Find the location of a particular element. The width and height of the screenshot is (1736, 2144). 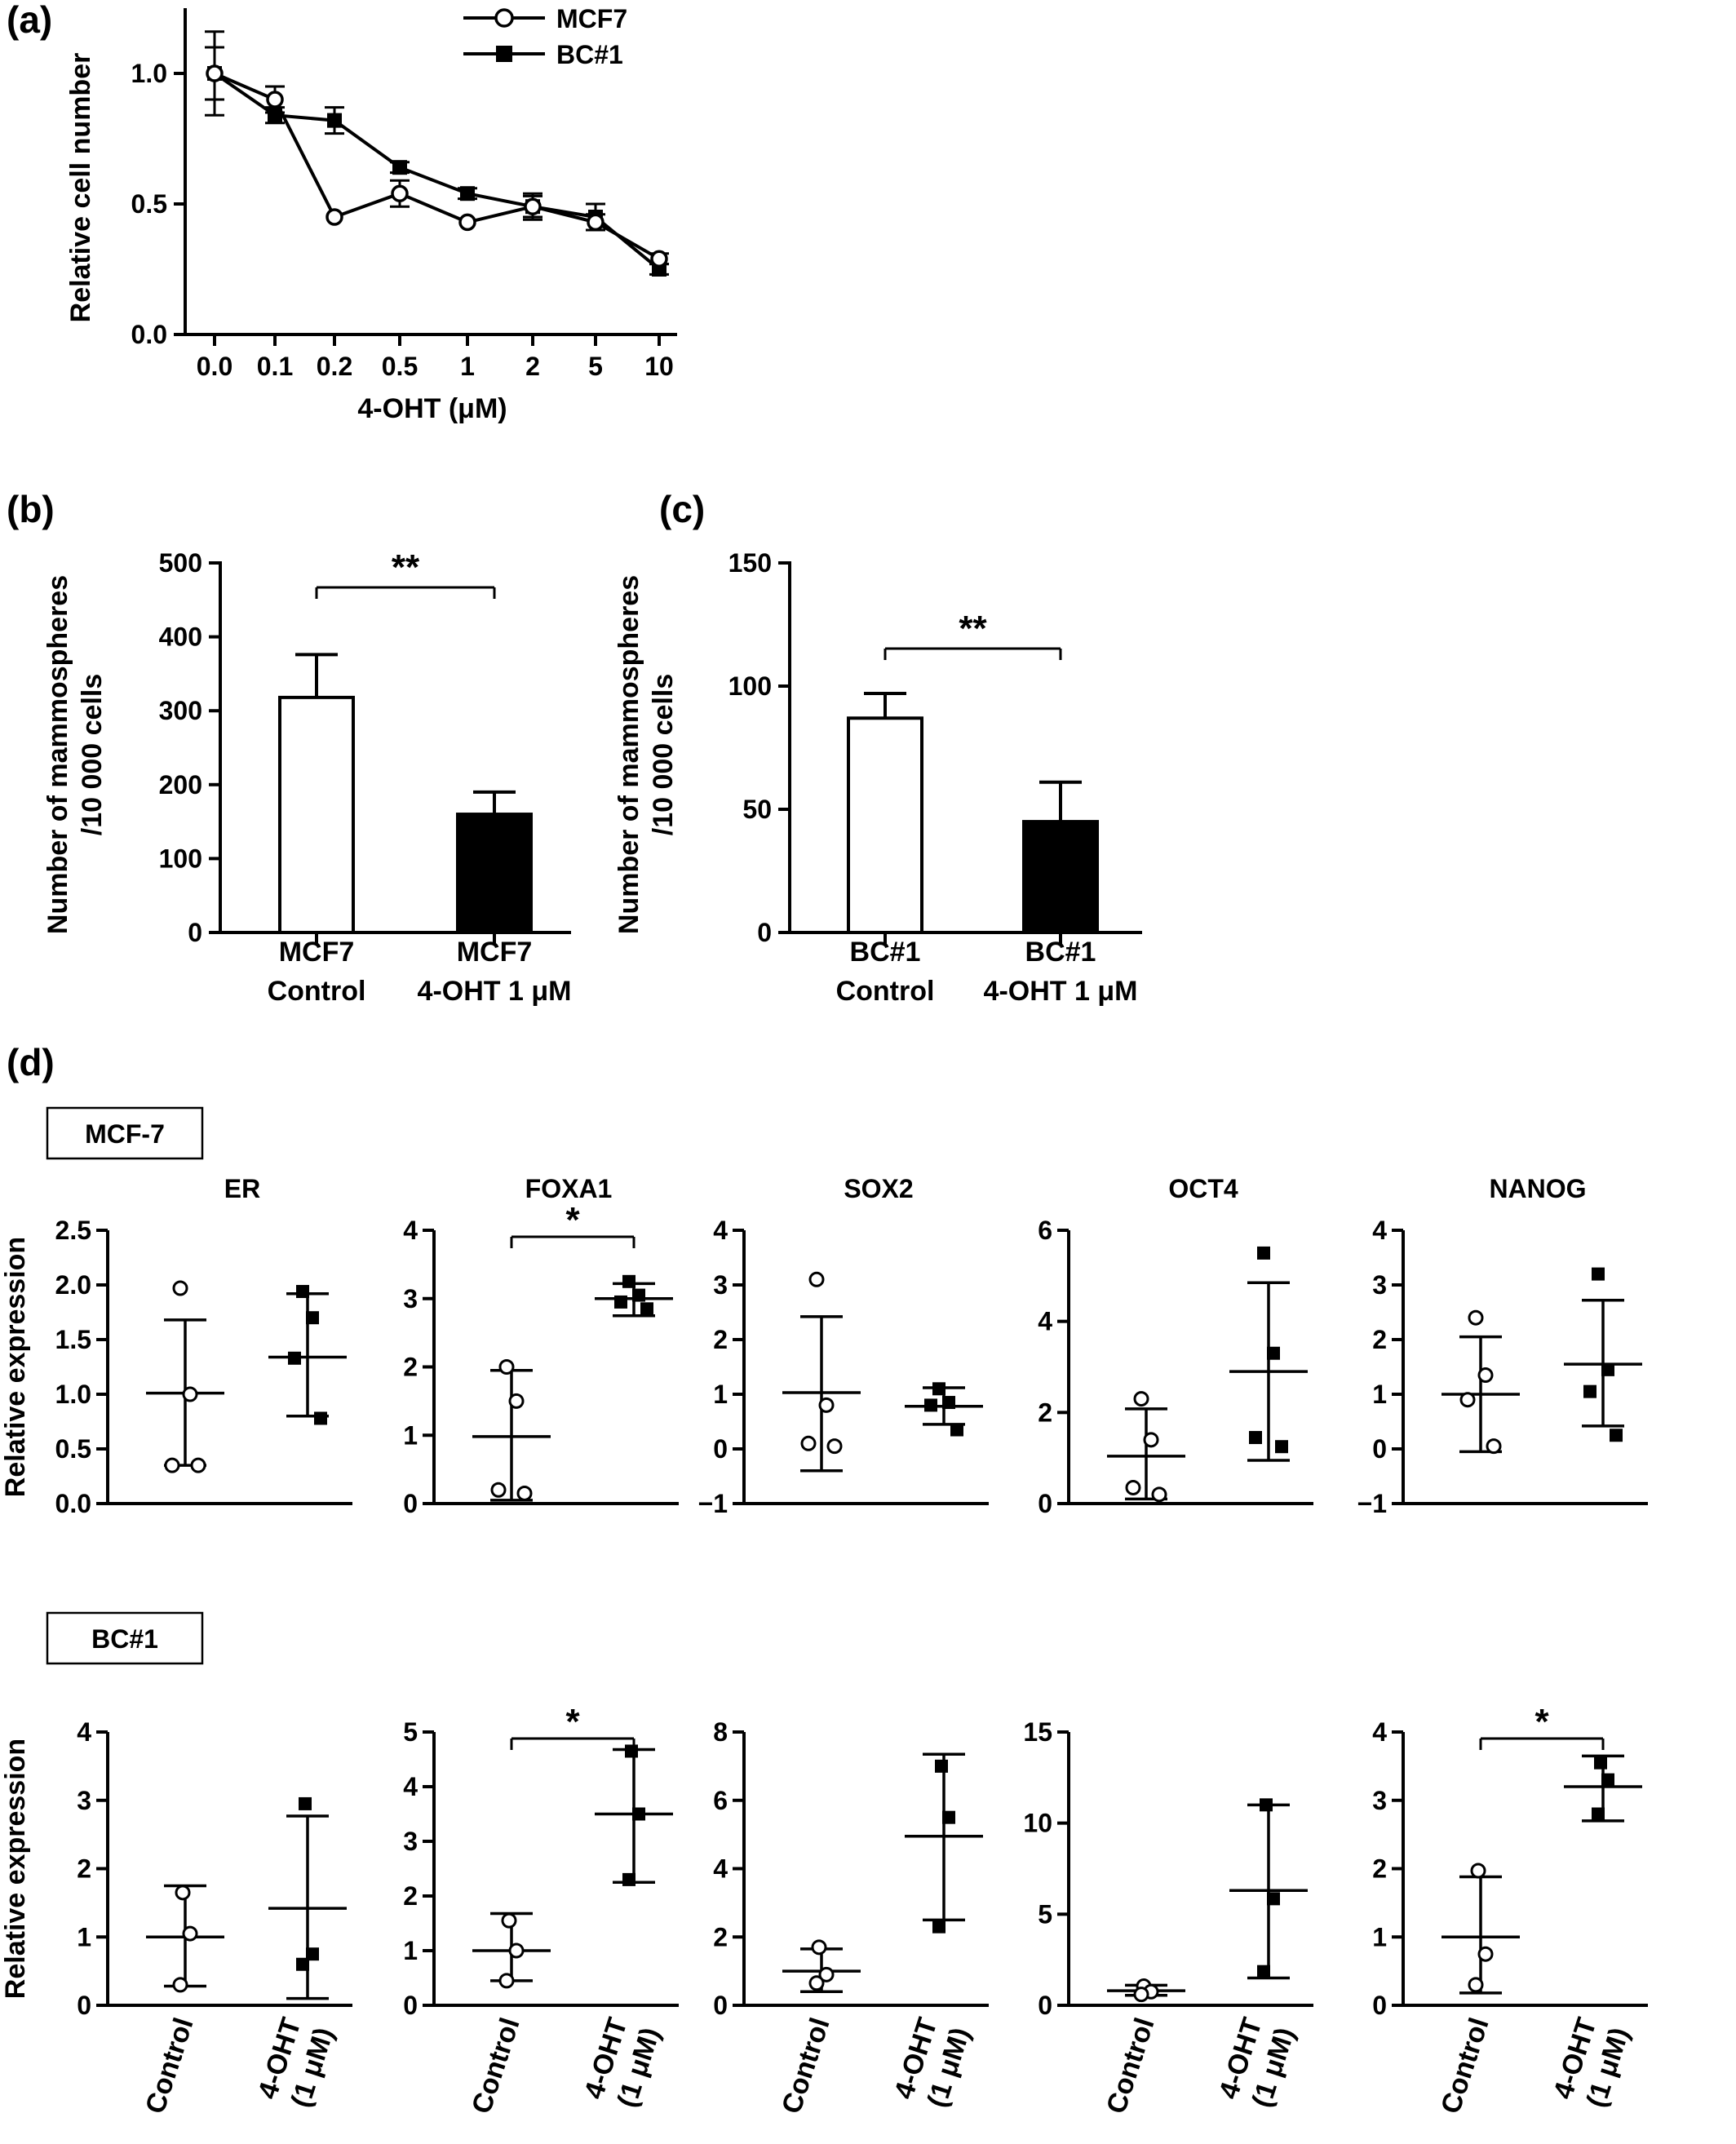

y-tick-label: 5 is located at coordinates (1045, 1914).